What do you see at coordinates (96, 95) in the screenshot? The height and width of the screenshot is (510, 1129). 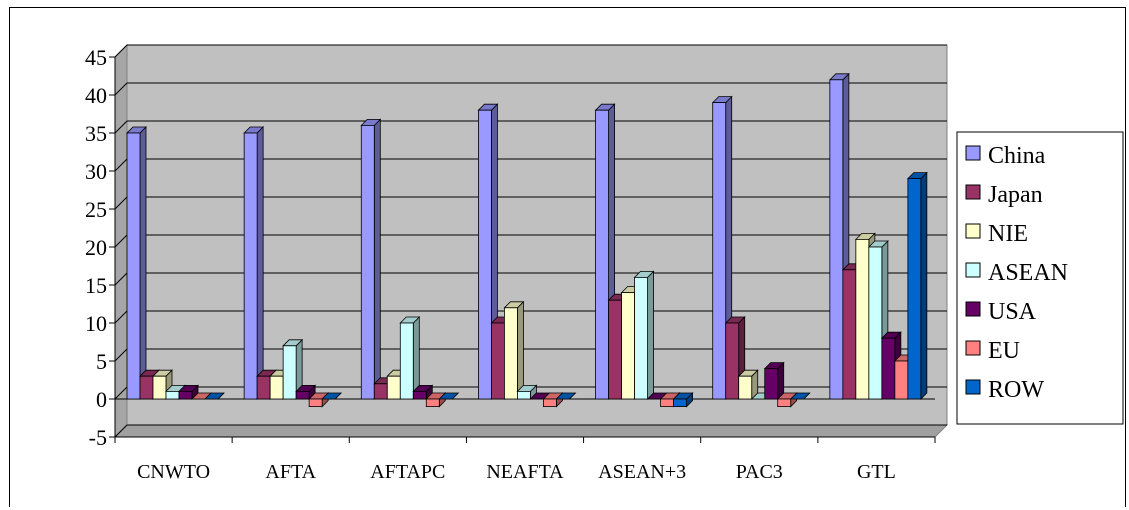 I see `y-tick-label: 40` at bounding box center [96, 95].